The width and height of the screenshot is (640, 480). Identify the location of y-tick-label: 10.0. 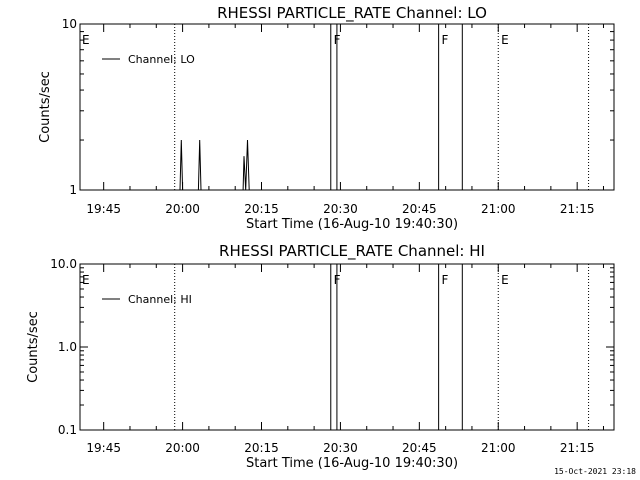
(63, 264).